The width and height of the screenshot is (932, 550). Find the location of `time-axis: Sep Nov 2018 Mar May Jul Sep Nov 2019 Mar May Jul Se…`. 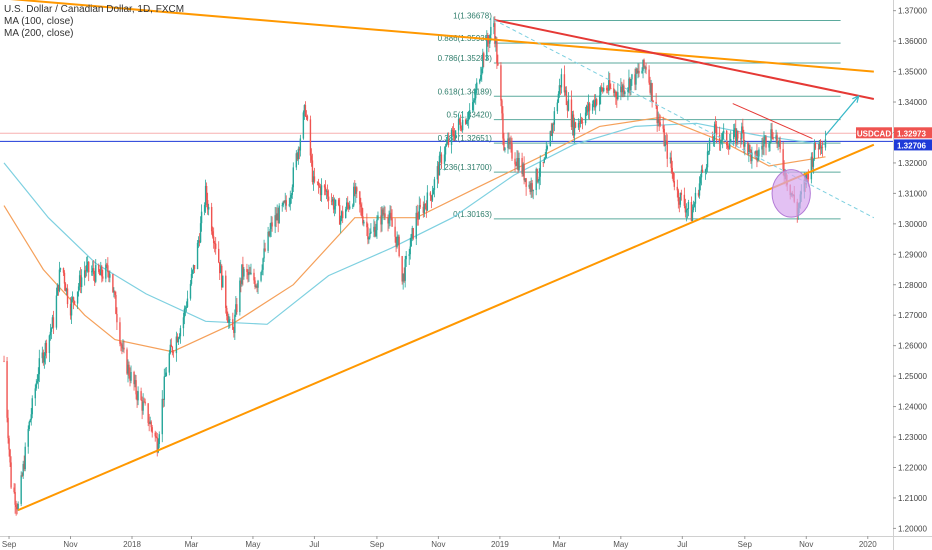

time-axis: Sep Nov 2018 Mar May Jul Sep Nov 2019 Mar May Jul Se… is located at coordinates (466, 542).